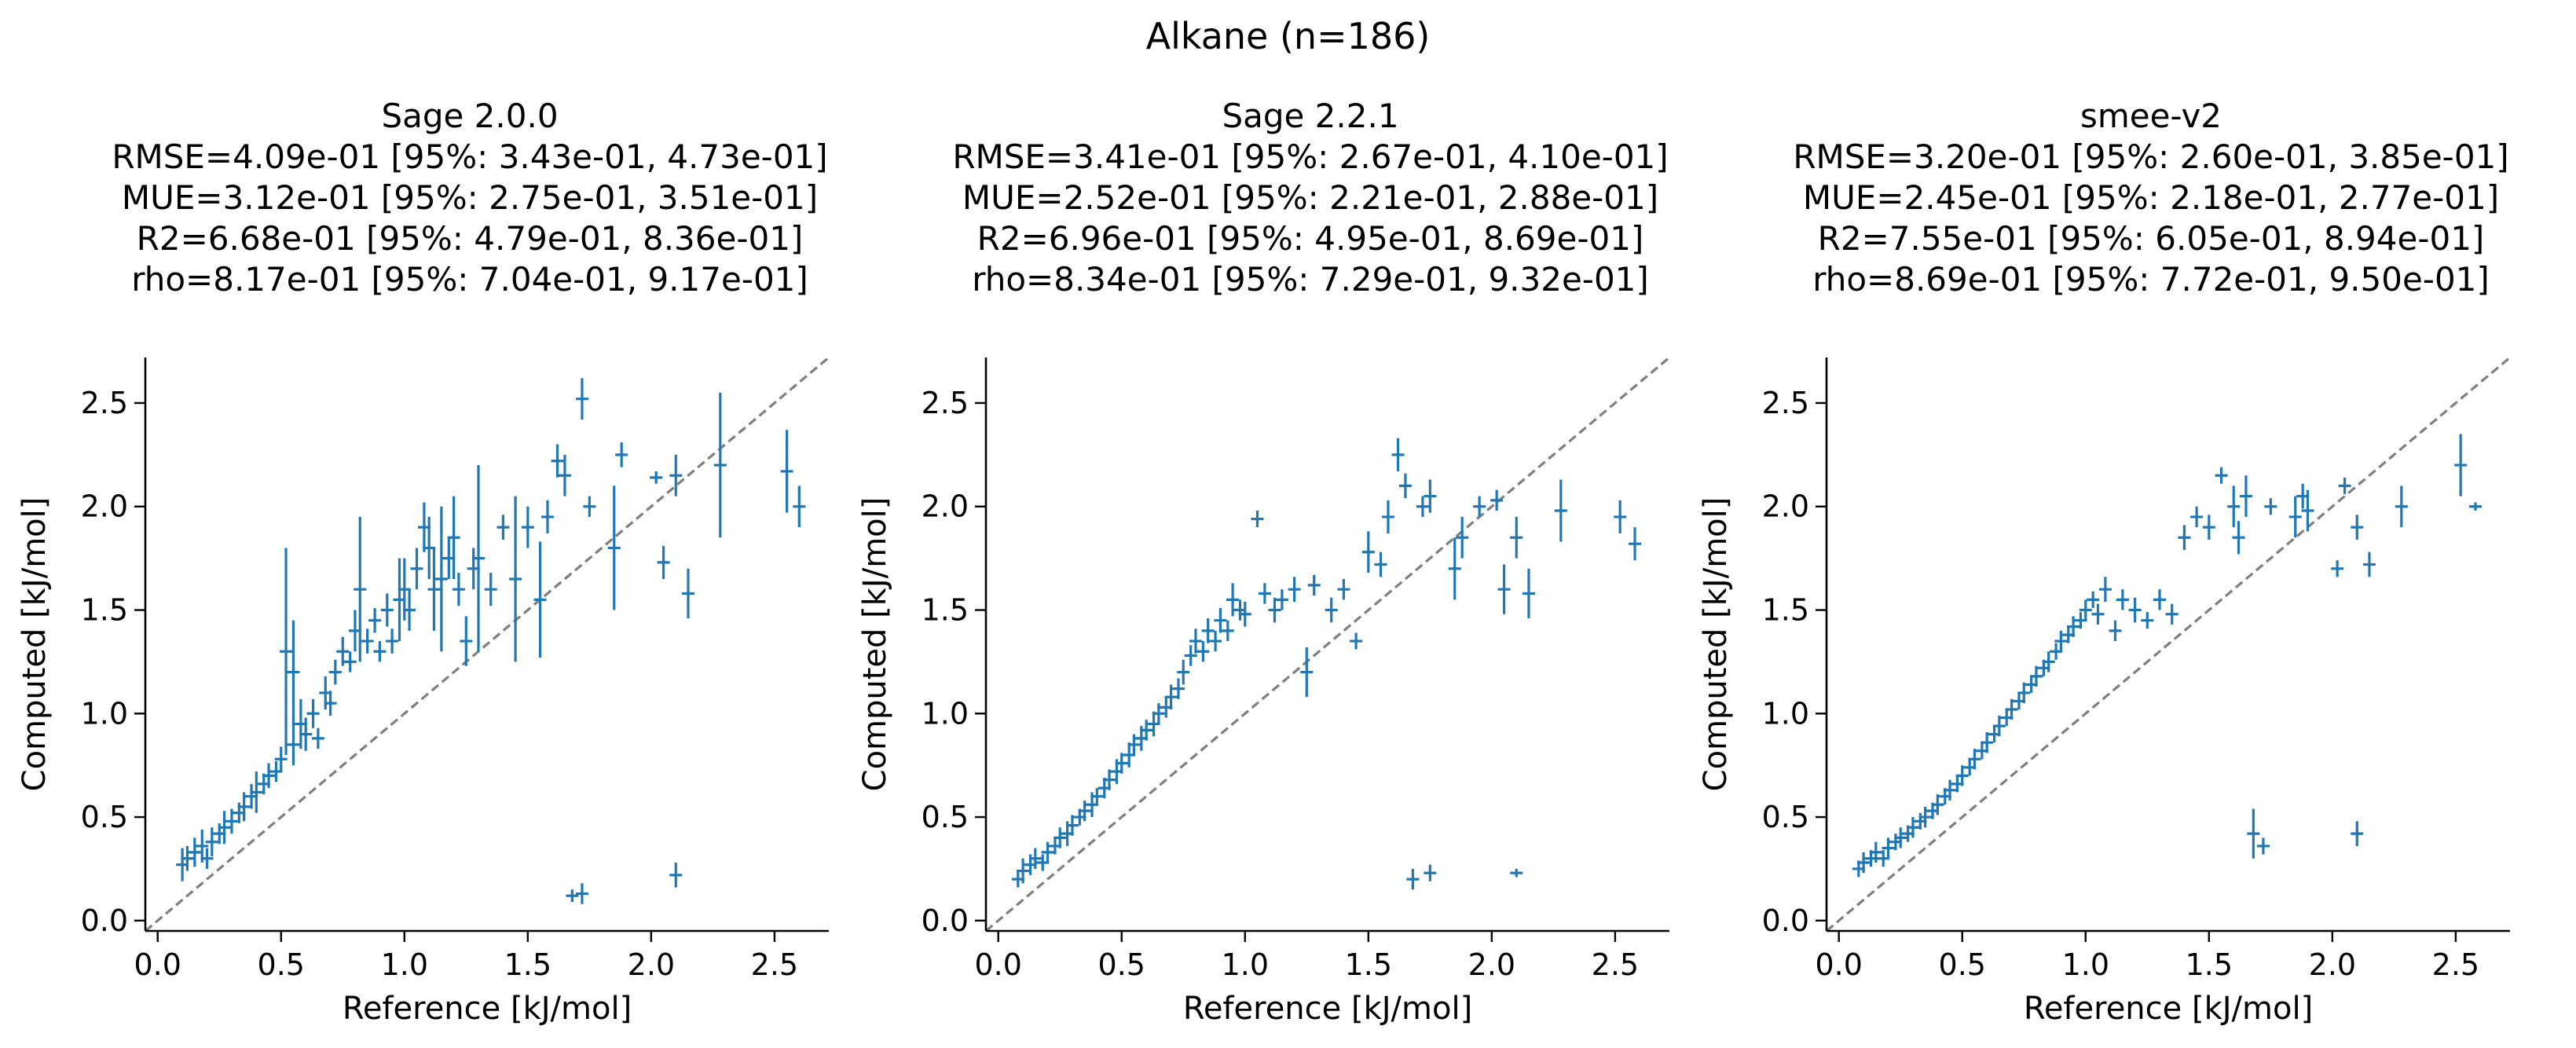 Image resolution: width=2576 pixels, height=1048 pixels. I want to click on stat-rmse: RMSE=3.20e-01 [95%: 2.60e-01, 3.85e-01], so click(2151, 156).